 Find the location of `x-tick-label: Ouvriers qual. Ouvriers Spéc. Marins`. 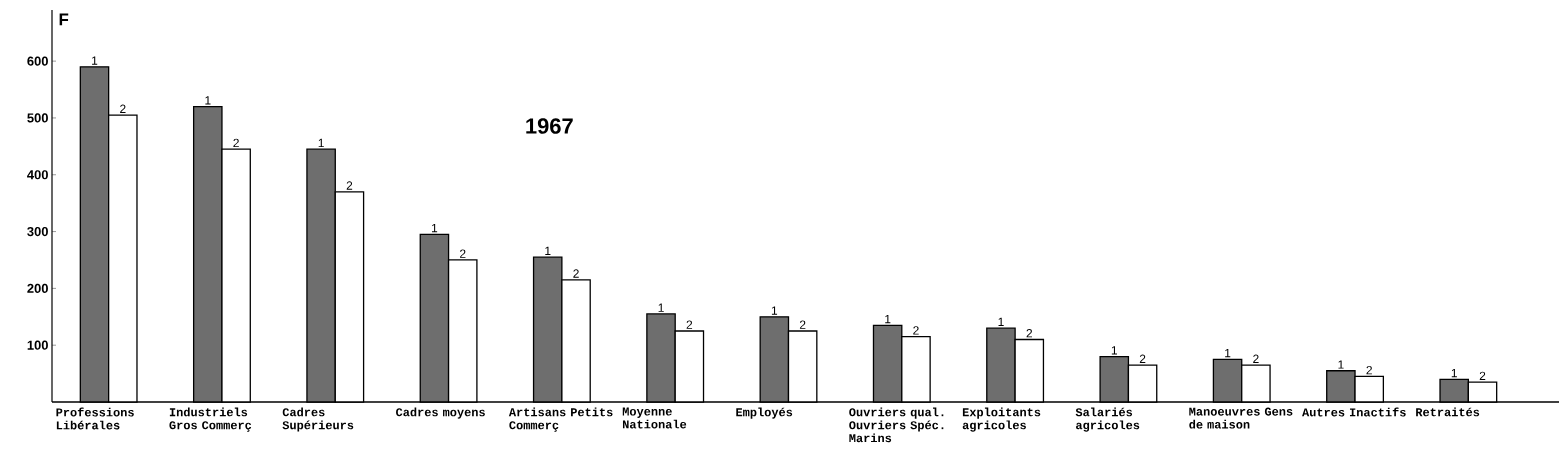

x-tick-label: Ouvriers qual. Ouvriers Spéc. Marins is located at coordinates (896, 425).